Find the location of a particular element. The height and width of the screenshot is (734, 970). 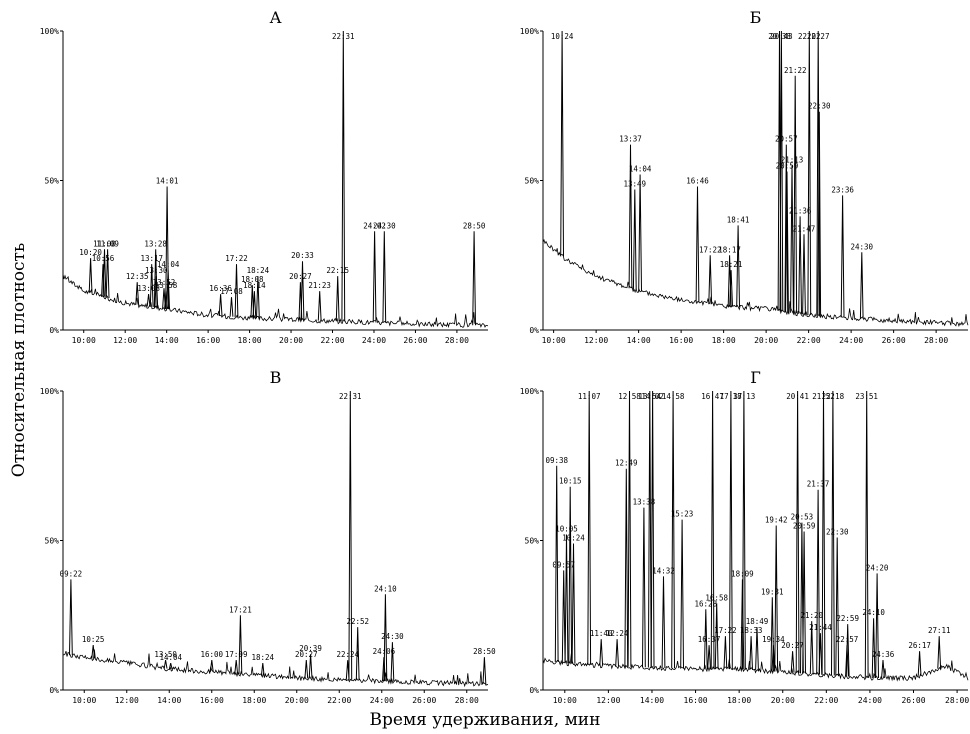

peak-label: 23:51 is located at coordinates (866, 396).